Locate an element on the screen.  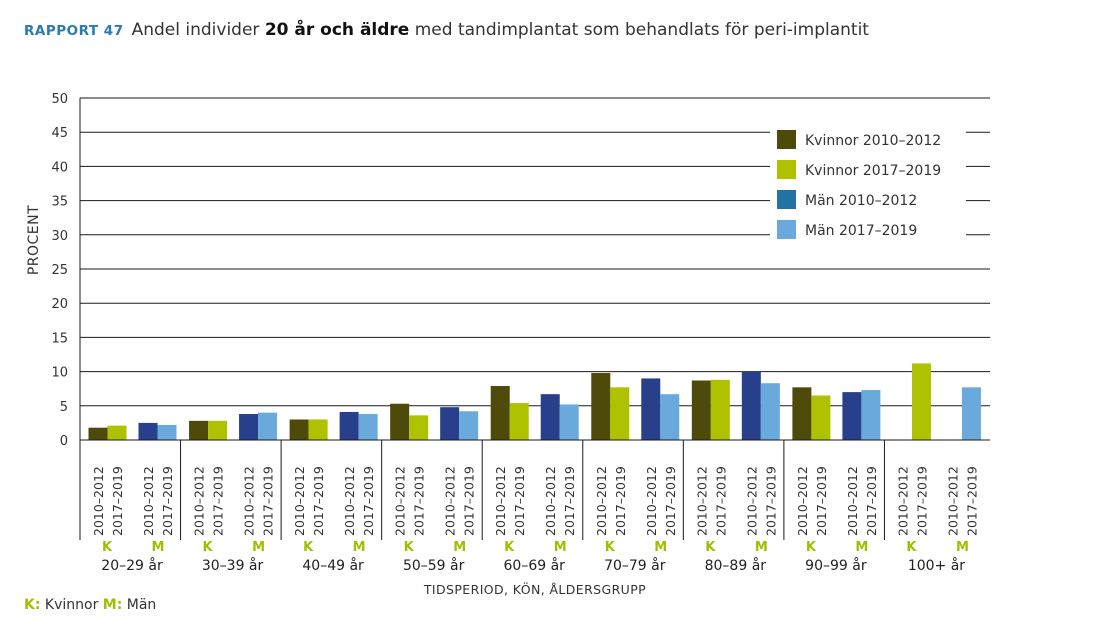
age-group-label: 30–39 år is located at coordinates (233, 565).